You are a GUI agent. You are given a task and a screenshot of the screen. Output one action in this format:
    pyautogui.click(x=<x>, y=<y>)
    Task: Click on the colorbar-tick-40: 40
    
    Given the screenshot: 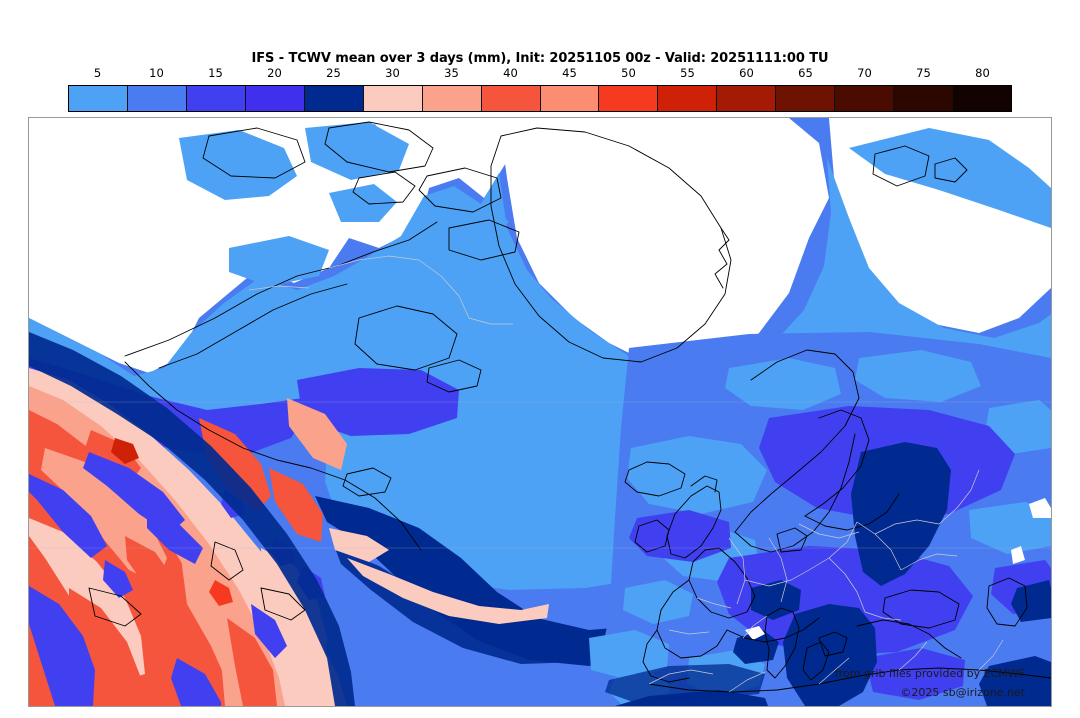 What is the action you would take?
    pyautogui.click(x=510, y=73)
    